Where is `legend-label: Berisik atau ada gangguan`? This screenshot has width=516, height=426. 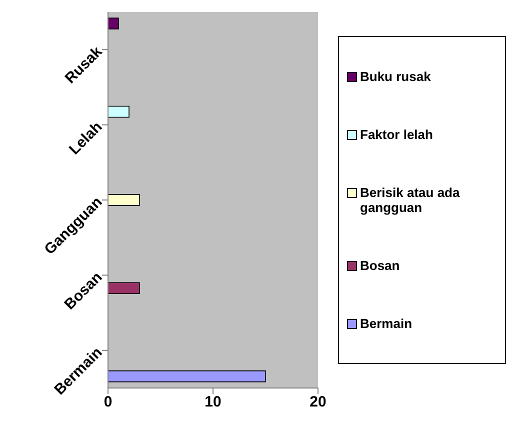 legend-label: Berisik atau ada gangguan is located at coordinates (410, 199).